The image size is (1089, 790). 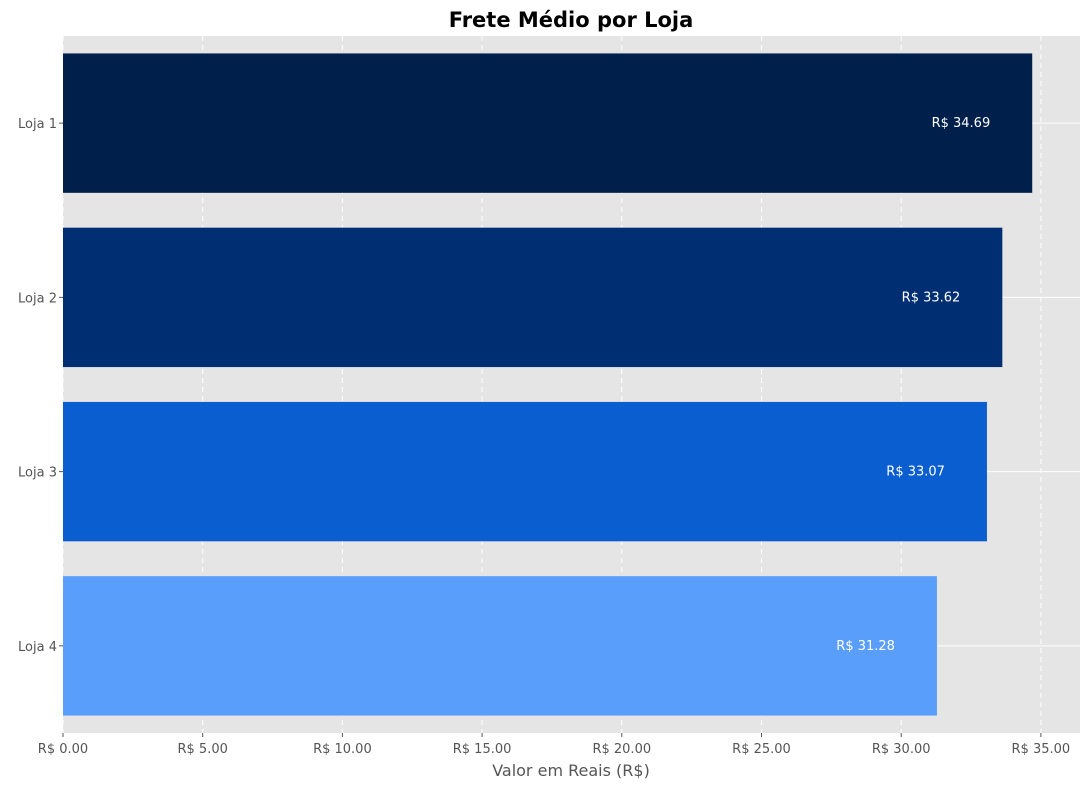 What do you see at coordinates (37, 647) in the screenshot?
I see `y-tick-label: Loja 4` at bounding box center [37, 647].